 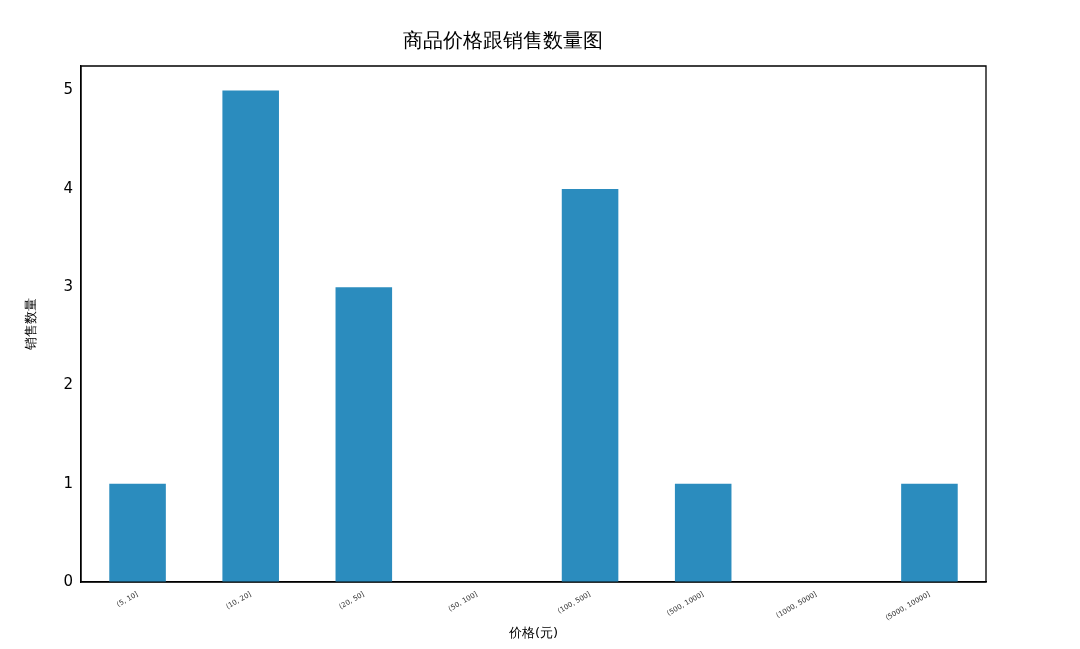 I want to click on y-tick-label: 1, so click(x=68, y=482).